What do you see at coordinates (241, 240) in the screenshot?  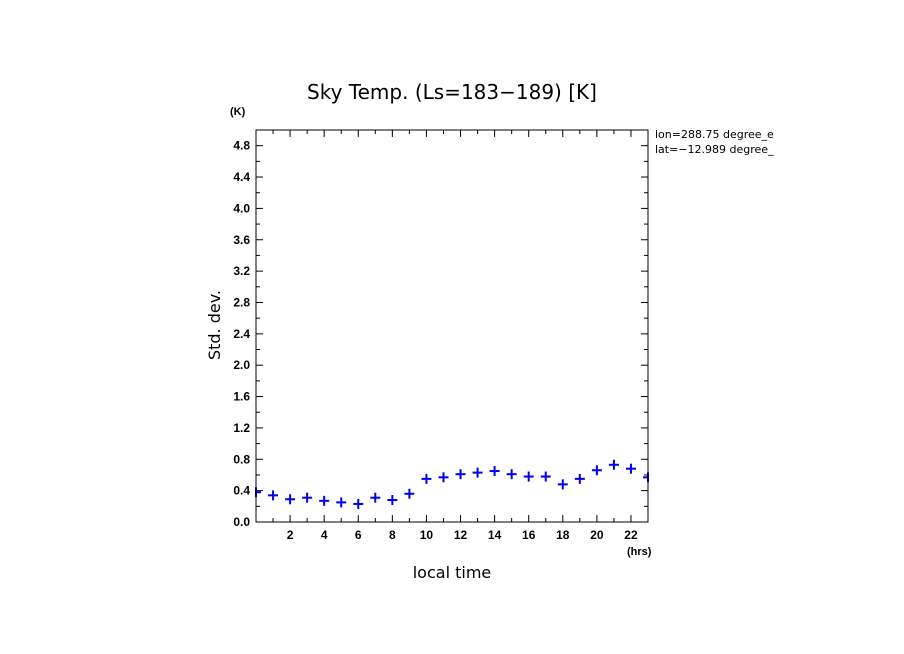 I see `y-tick-label: 3.6` at bounding box center [241, 240].